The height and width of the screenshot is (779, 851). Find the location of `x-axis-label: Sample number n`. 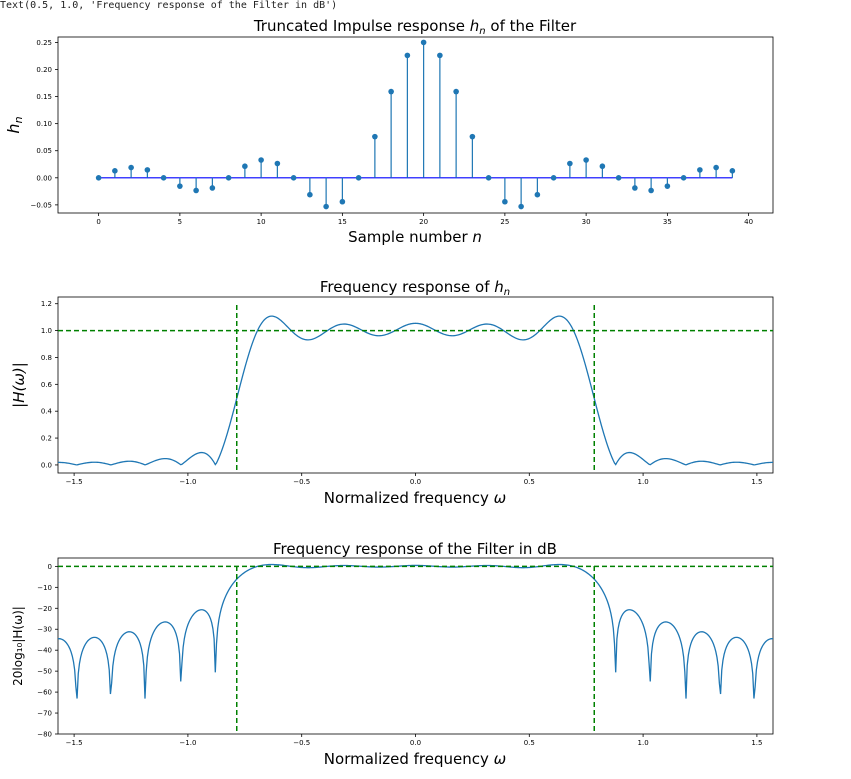

x-axis-label: Sample number n is located at coordinates (415, 237).